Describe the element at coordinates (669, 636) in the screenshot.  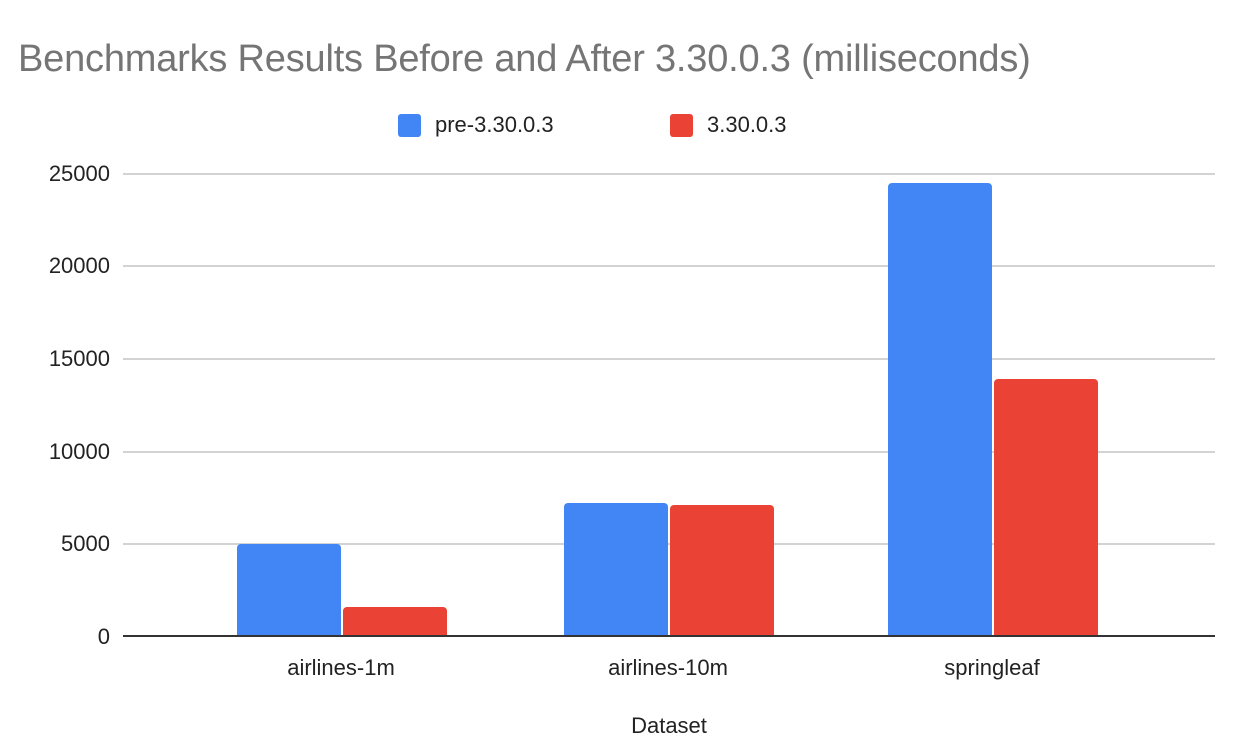
I see `x-axis-line` at that location.